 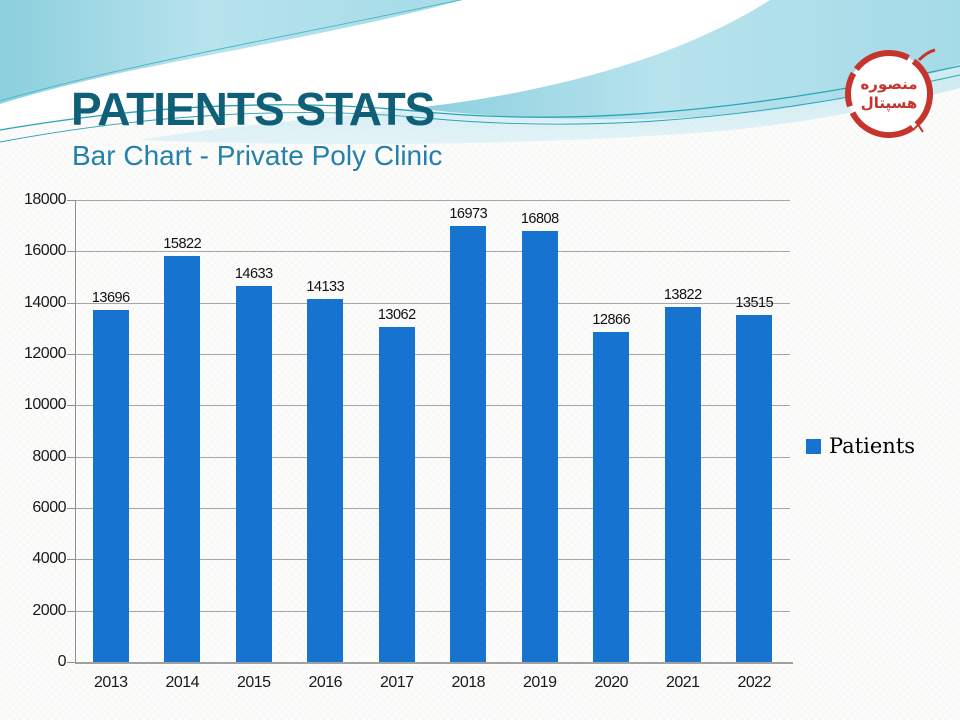 I want to click on bar-value-label-2018: 16973, so click(x=468, y=214).